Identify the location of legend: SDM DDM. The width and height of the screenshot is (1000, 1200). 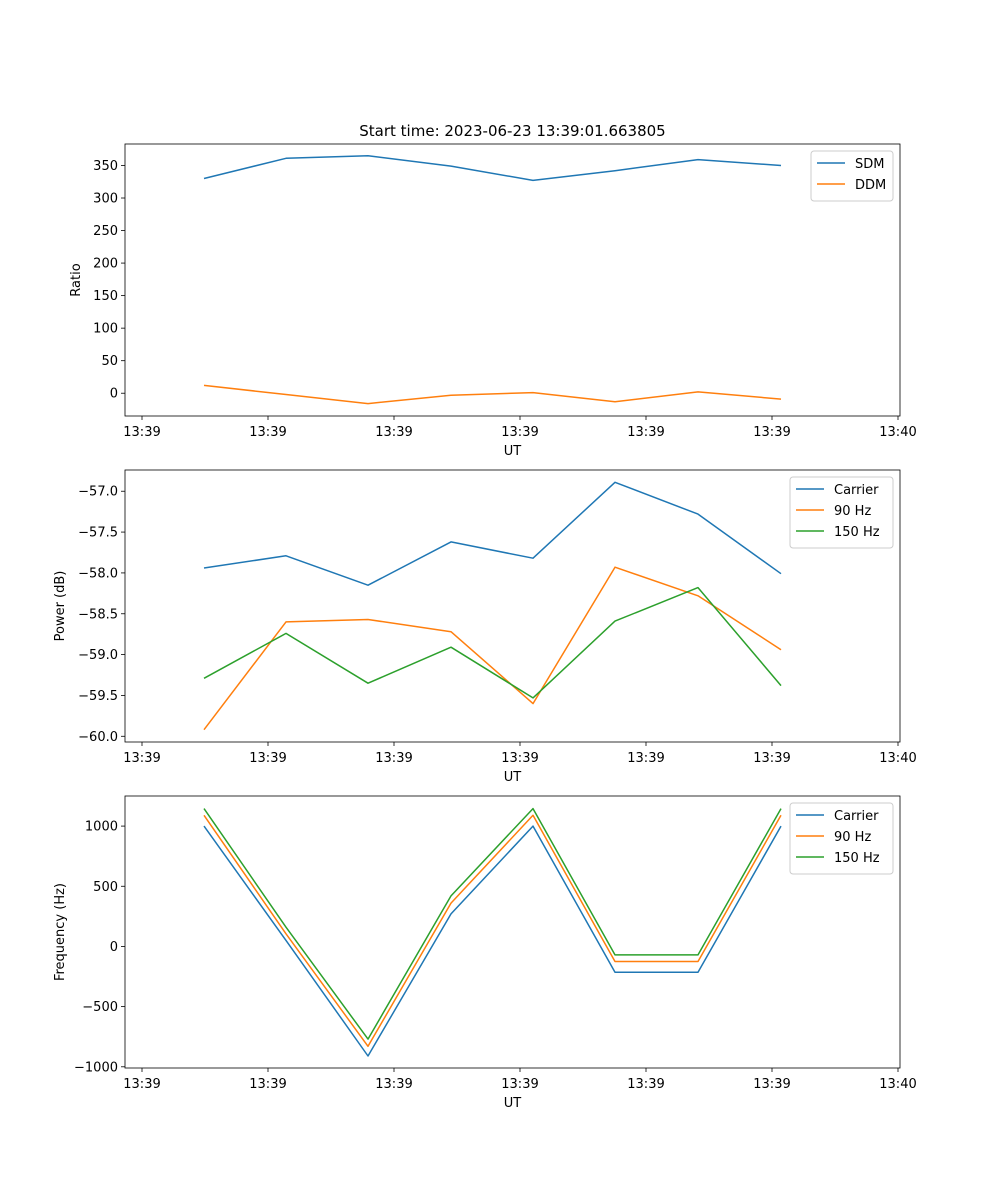
(852, 176).